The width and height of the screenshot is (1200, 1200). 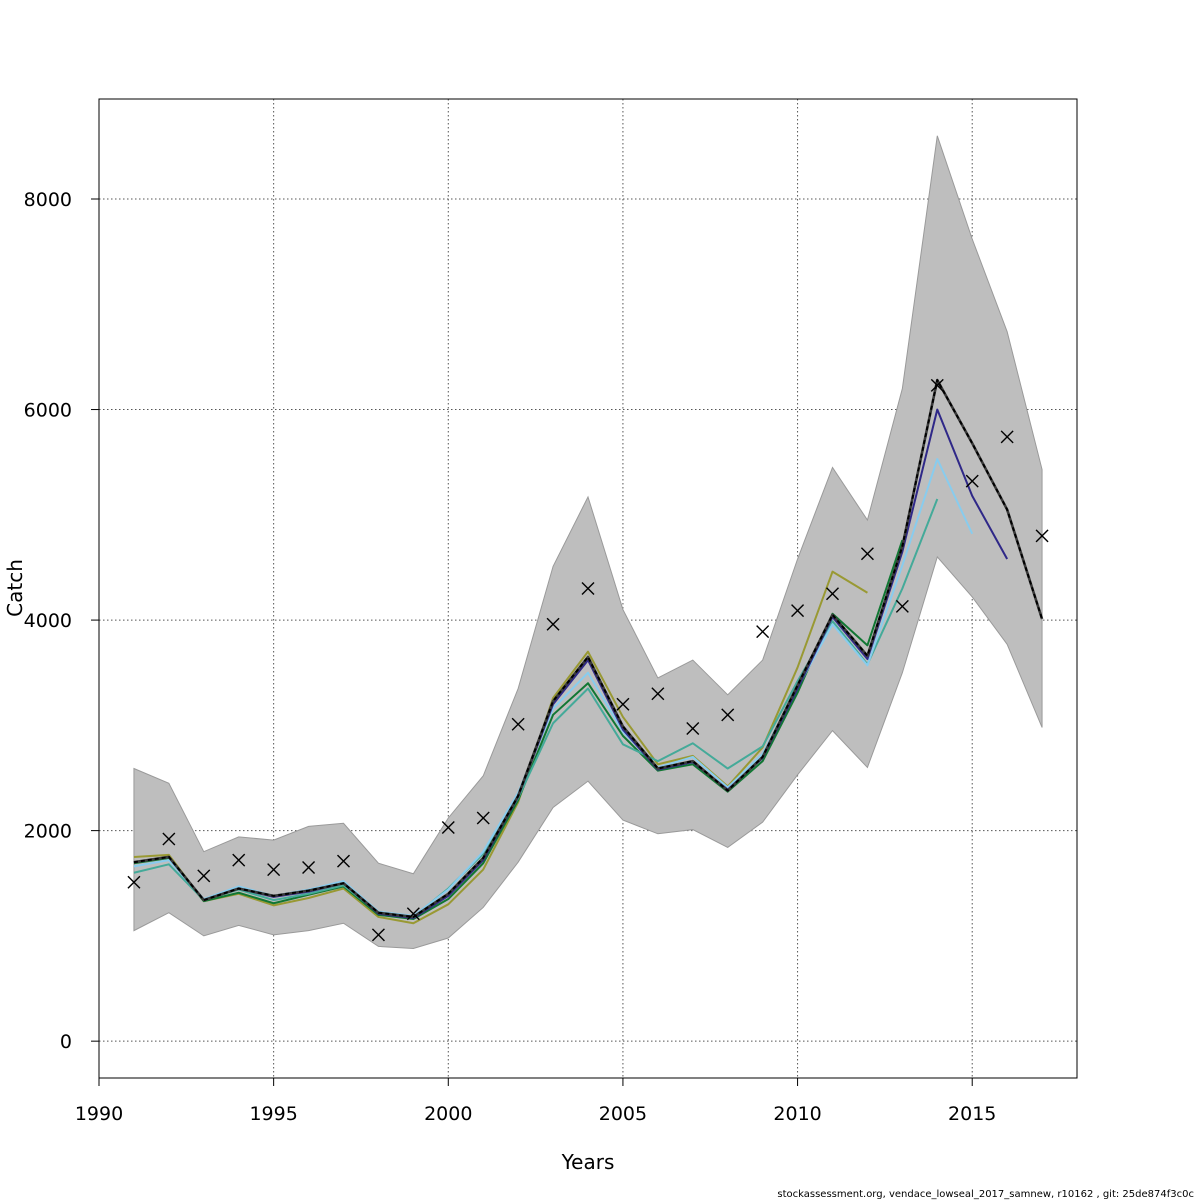 I want to click on observed-point-2016, so click(x=1007, y=437).